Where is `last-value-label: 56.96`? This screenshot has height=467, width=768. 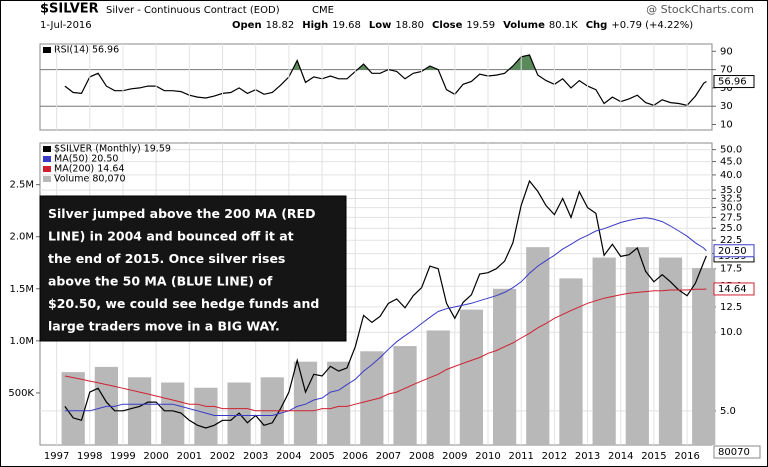
last-value-label: 56.96 is located at coordinates (732, 82).